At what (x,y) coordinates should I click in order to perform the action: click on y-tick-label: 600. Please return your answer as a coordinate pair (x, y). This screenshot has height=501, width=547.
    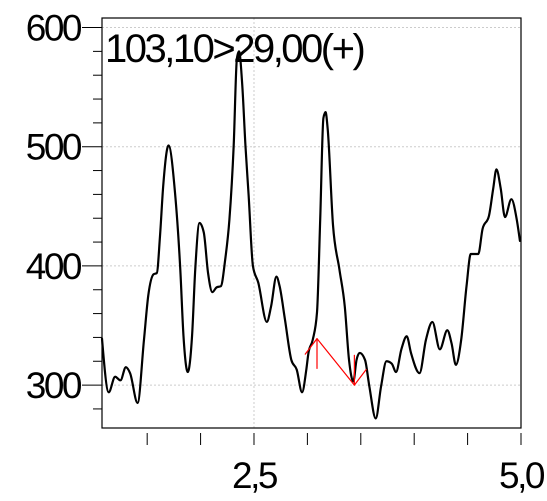
    Looking at the image, I should click on (54, 27).